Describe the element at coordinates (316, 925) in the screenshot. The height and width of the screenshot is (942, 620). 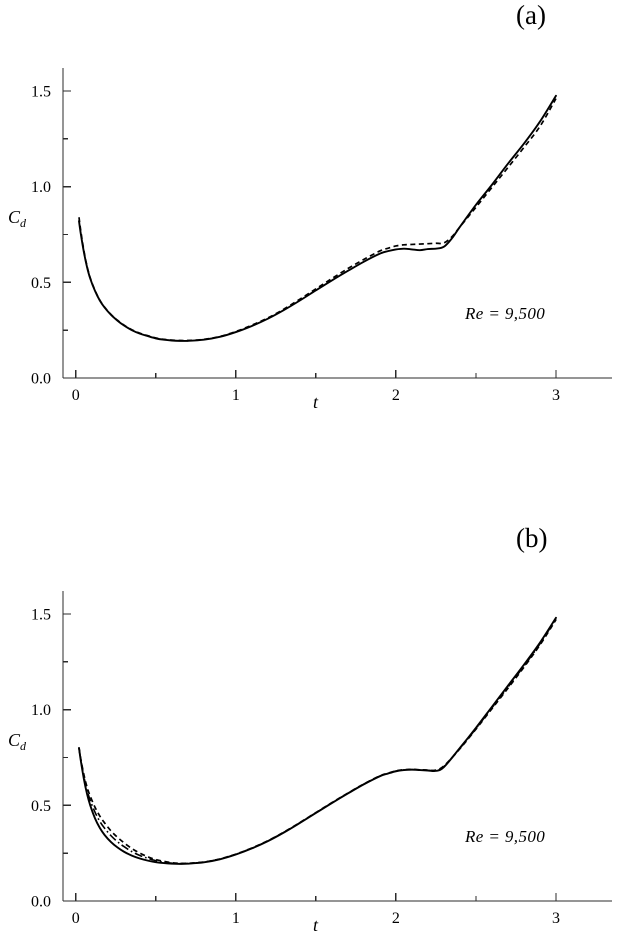
I see `x-axis-title-b: t` at that location.